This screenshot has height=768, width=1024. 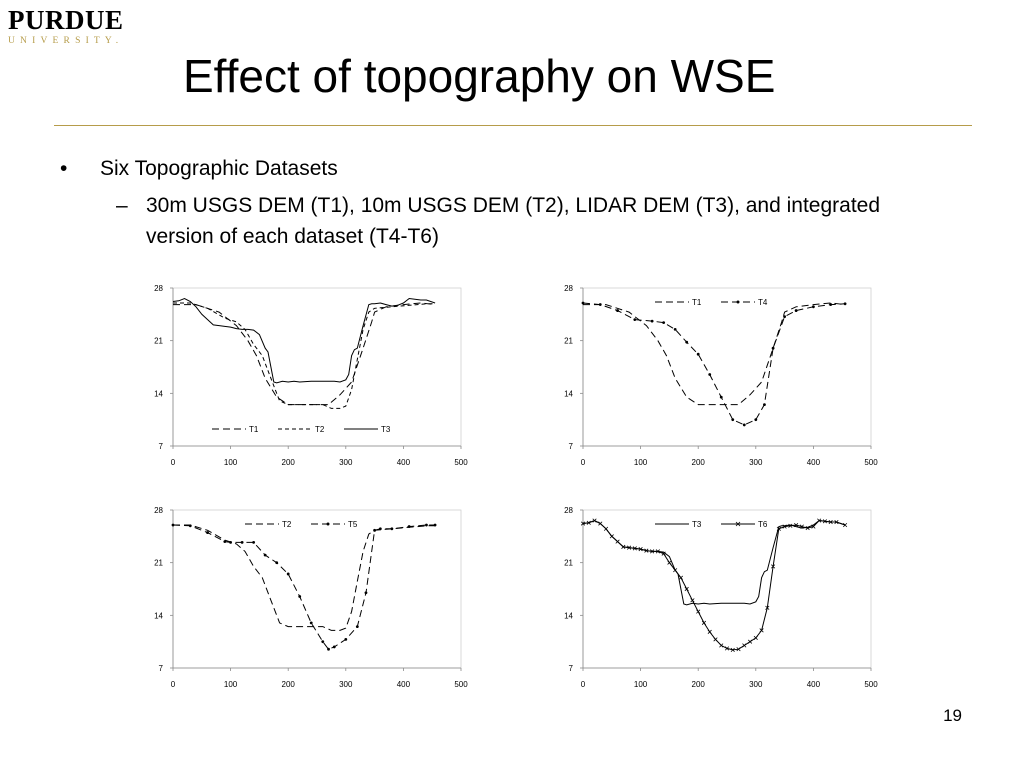 I want to click on chart-t1-t2-t3: 7 14 21 28 0 100 200 300 400 500 T1 T2 T3, so click(x=305, y=380).